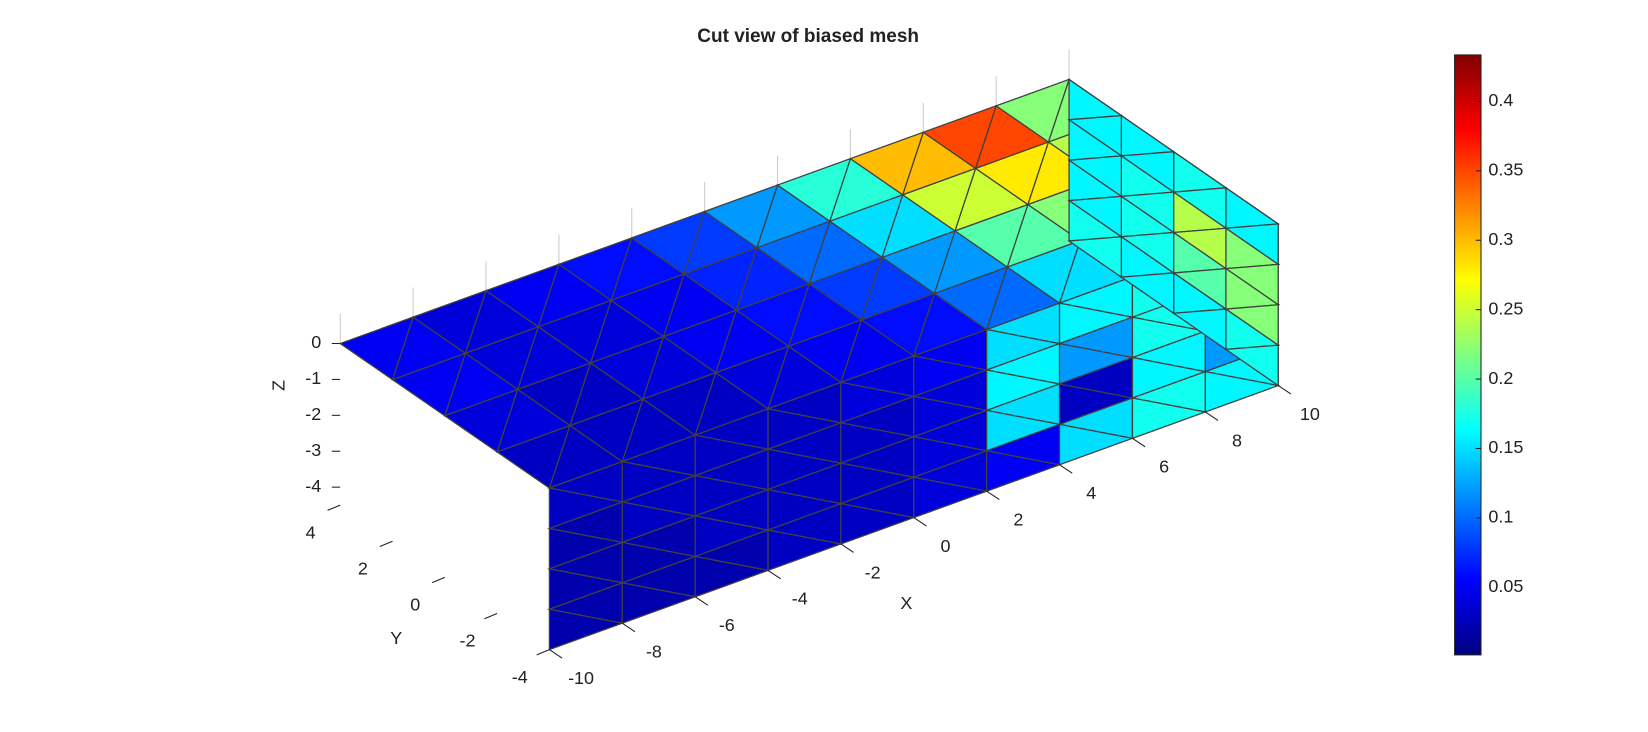 Image resolution: width=1648 pixels, height=732 pixels. Describe the element at coordinates (808, 36) in the screenshot. I see `chart-title: Cut view of biased mesh` at that location.